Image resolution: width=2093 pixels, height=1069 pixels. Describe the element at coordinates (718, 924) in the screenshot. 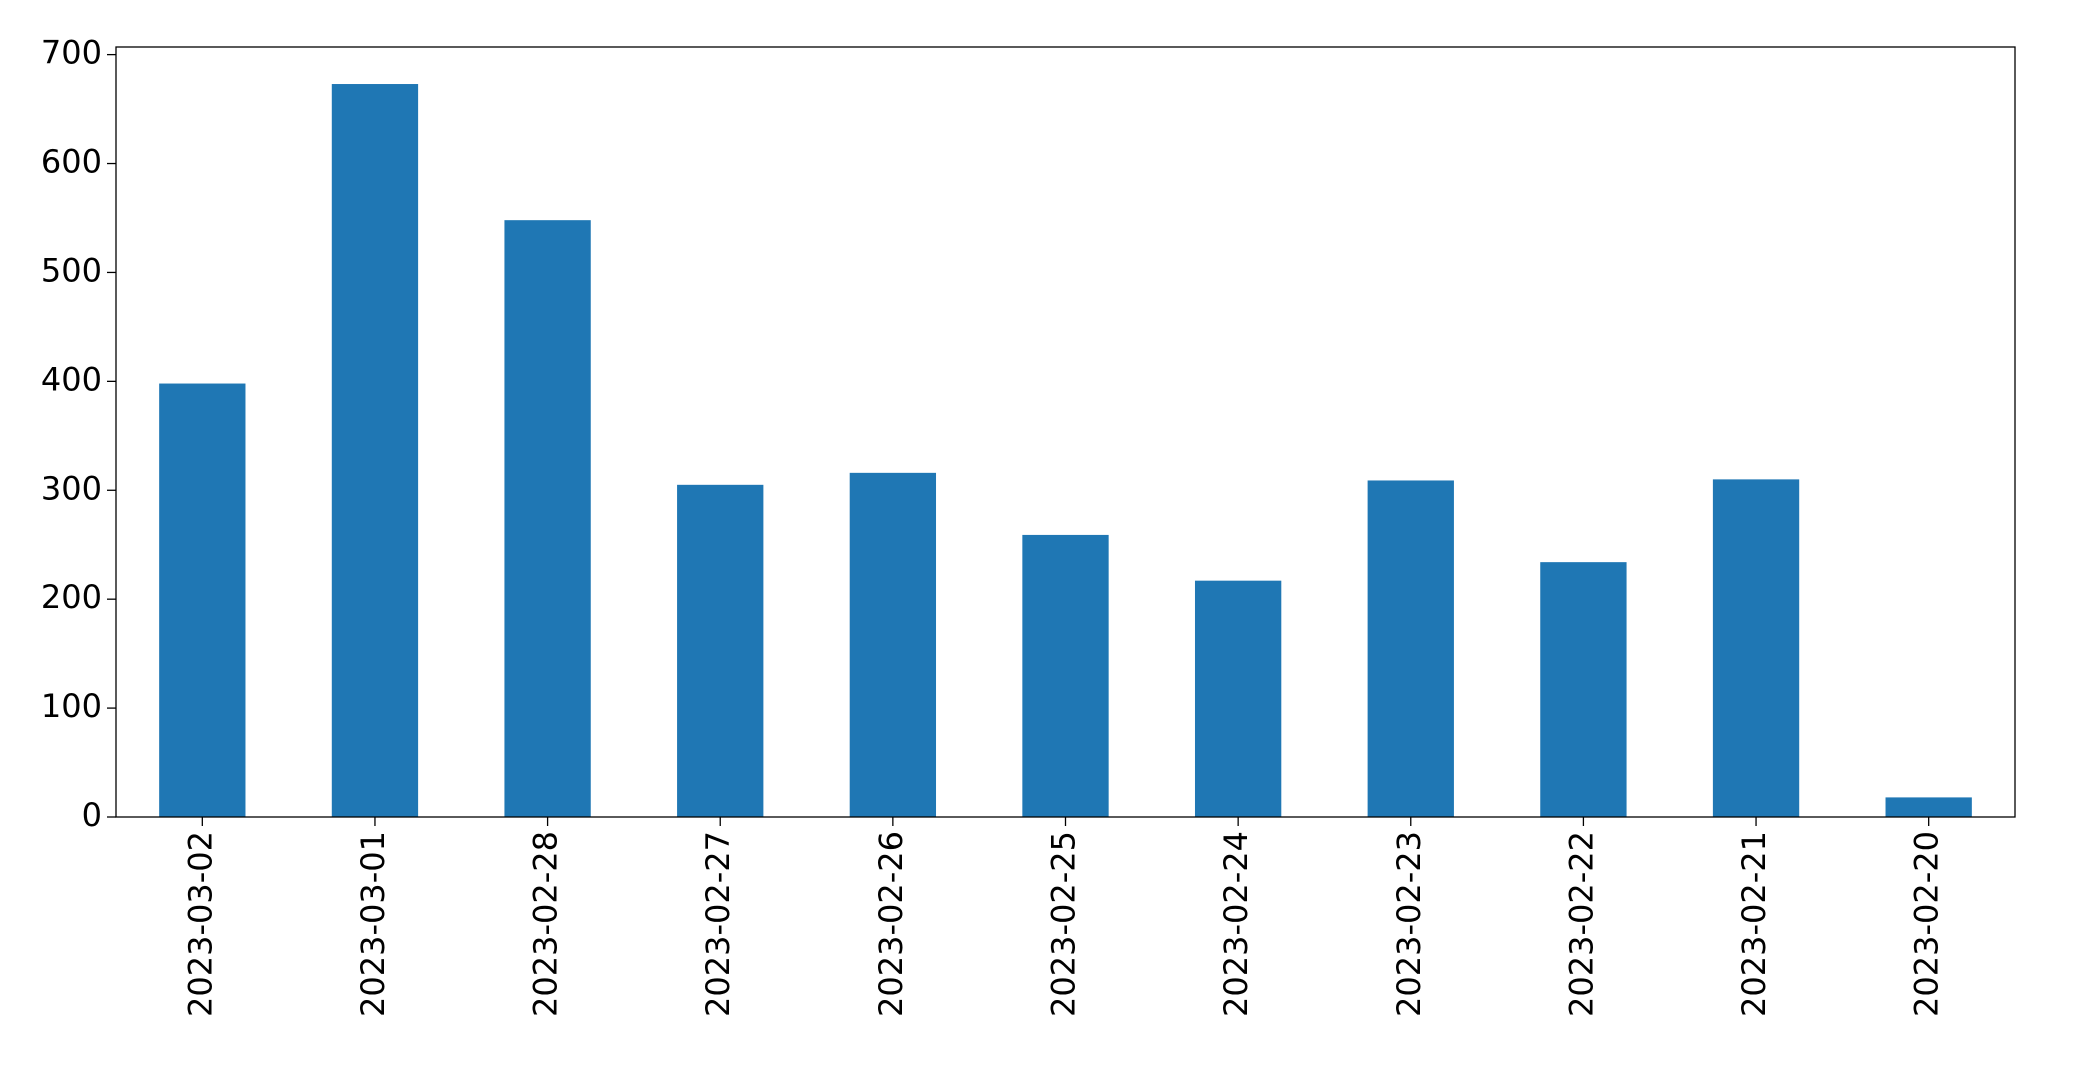

I see `x-tick-label: 2023-02-27` at that location.